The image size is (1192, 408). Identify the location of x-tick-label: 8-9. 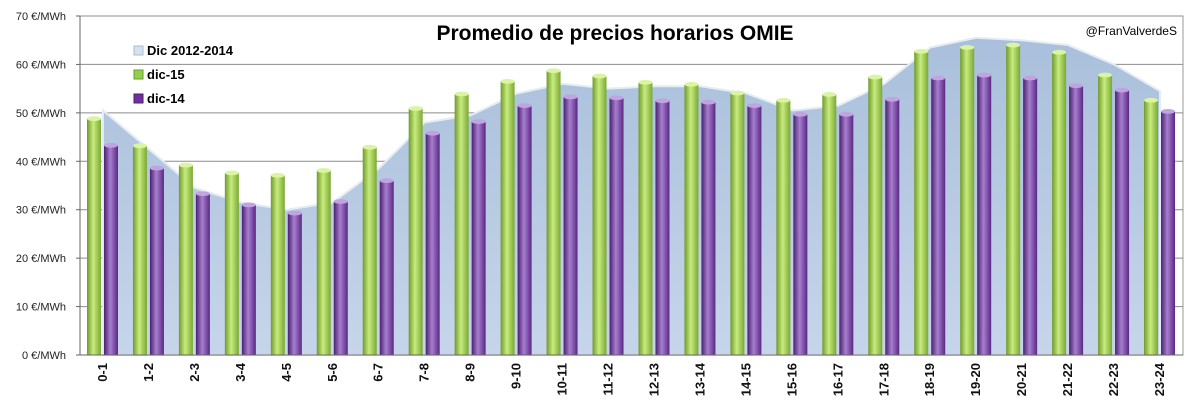
(470, 372).